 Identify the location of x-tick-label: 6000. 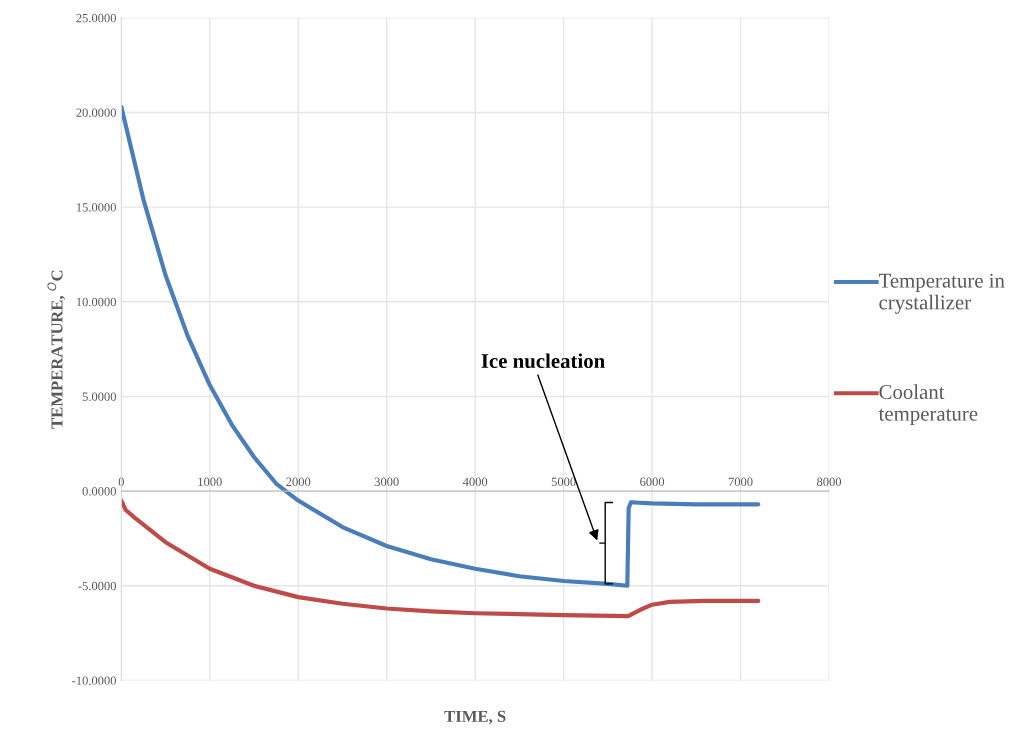
(652, 482).